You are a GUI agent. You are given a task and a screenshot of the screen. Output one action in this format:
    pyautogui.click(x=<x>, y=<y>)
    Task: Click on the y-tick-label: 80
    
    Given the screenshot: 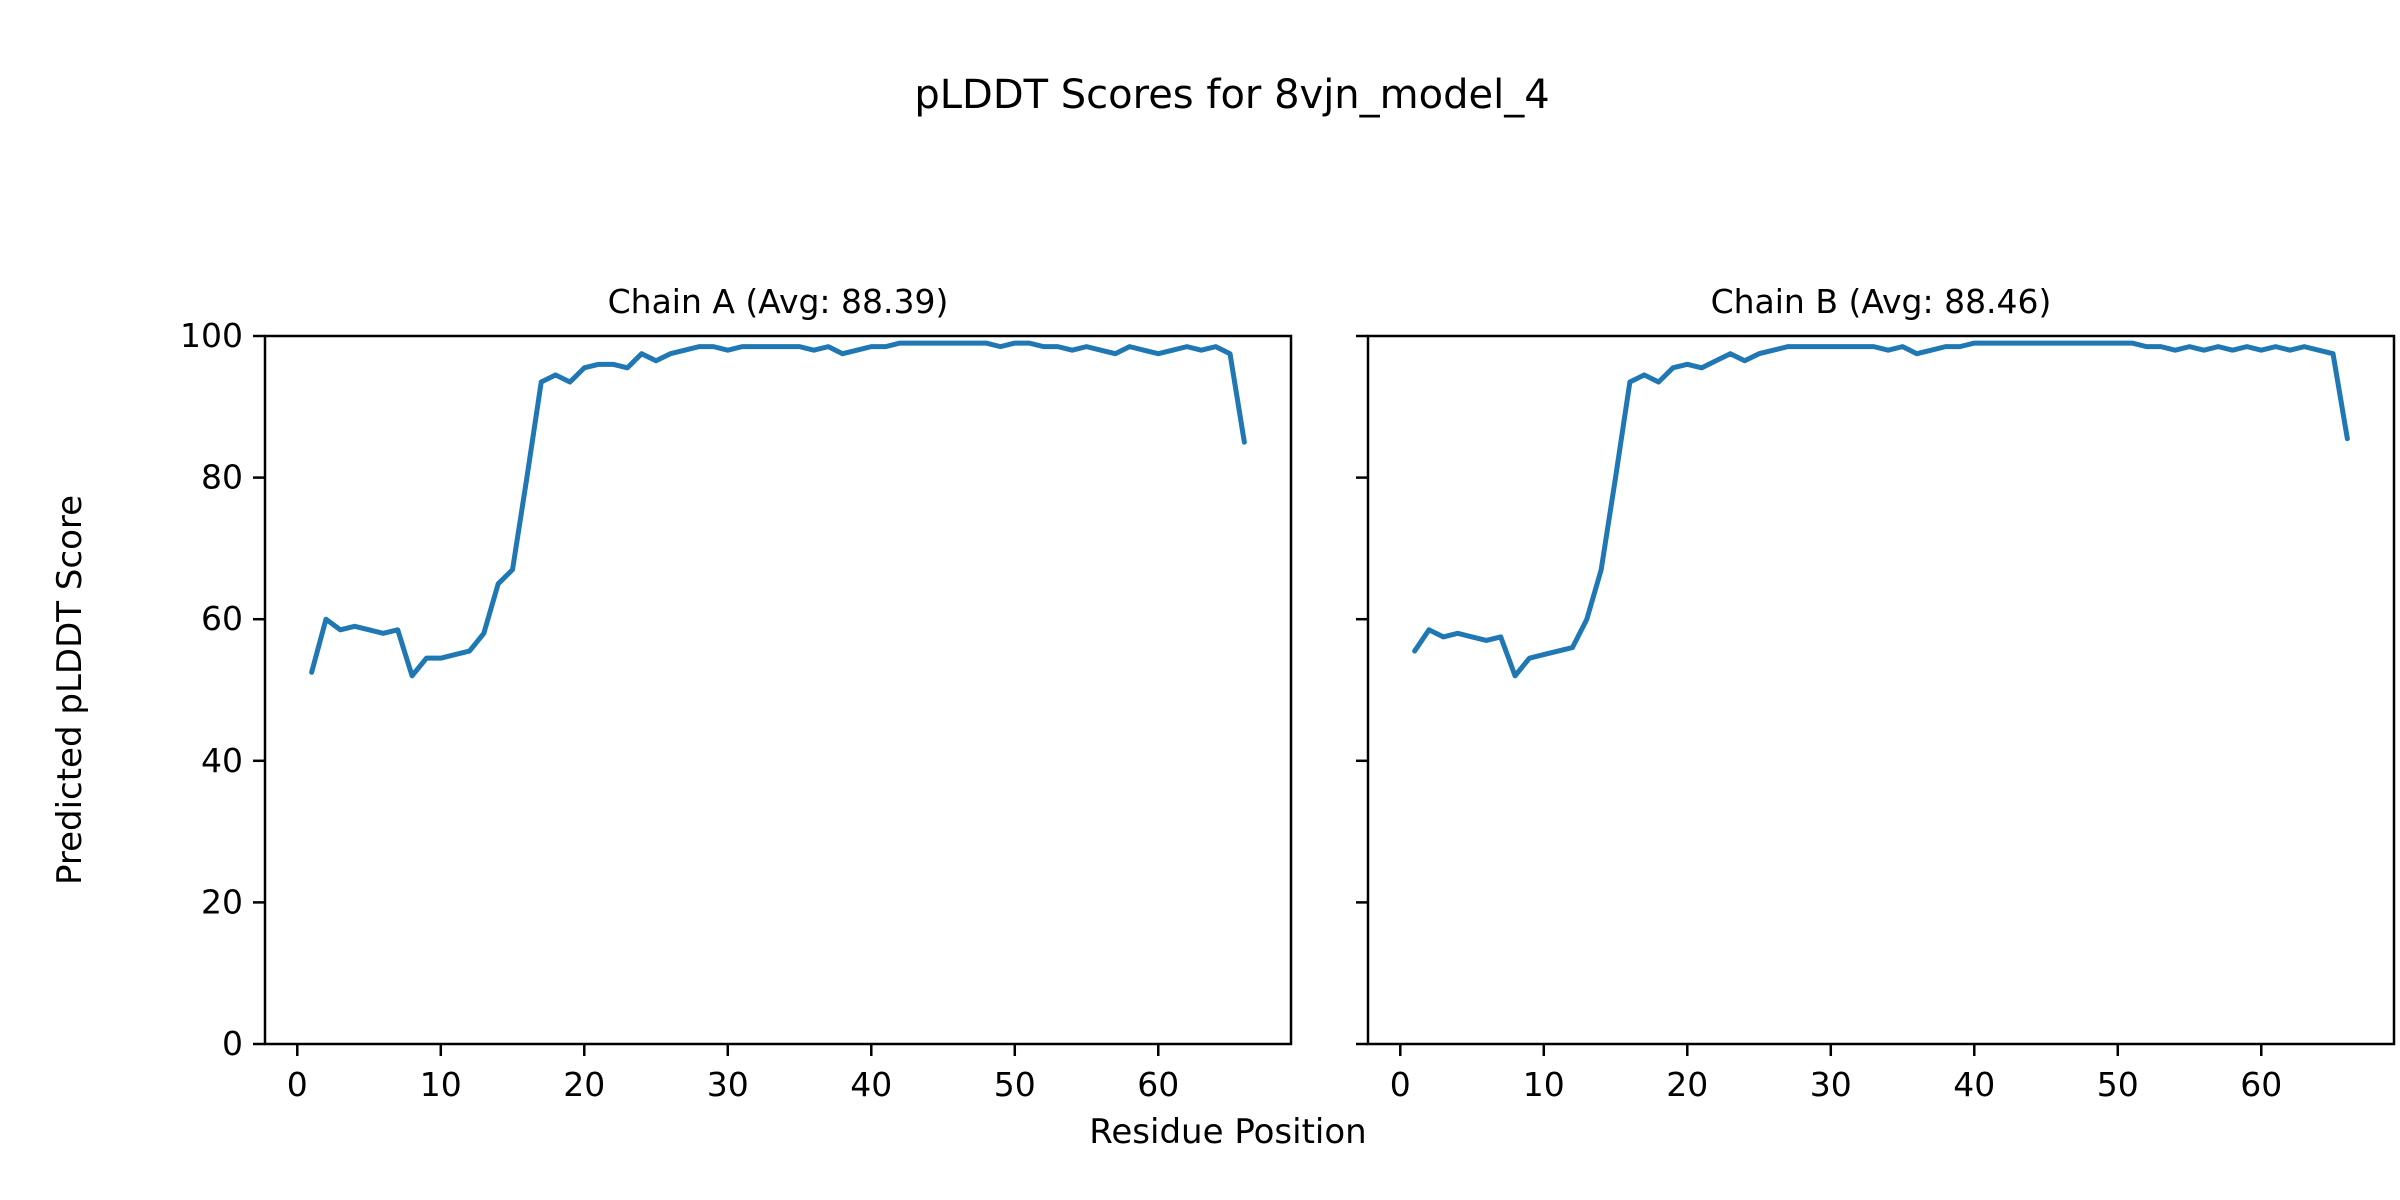 What is the action you would take?
    pyautogui.click(x=222, y=477)
    